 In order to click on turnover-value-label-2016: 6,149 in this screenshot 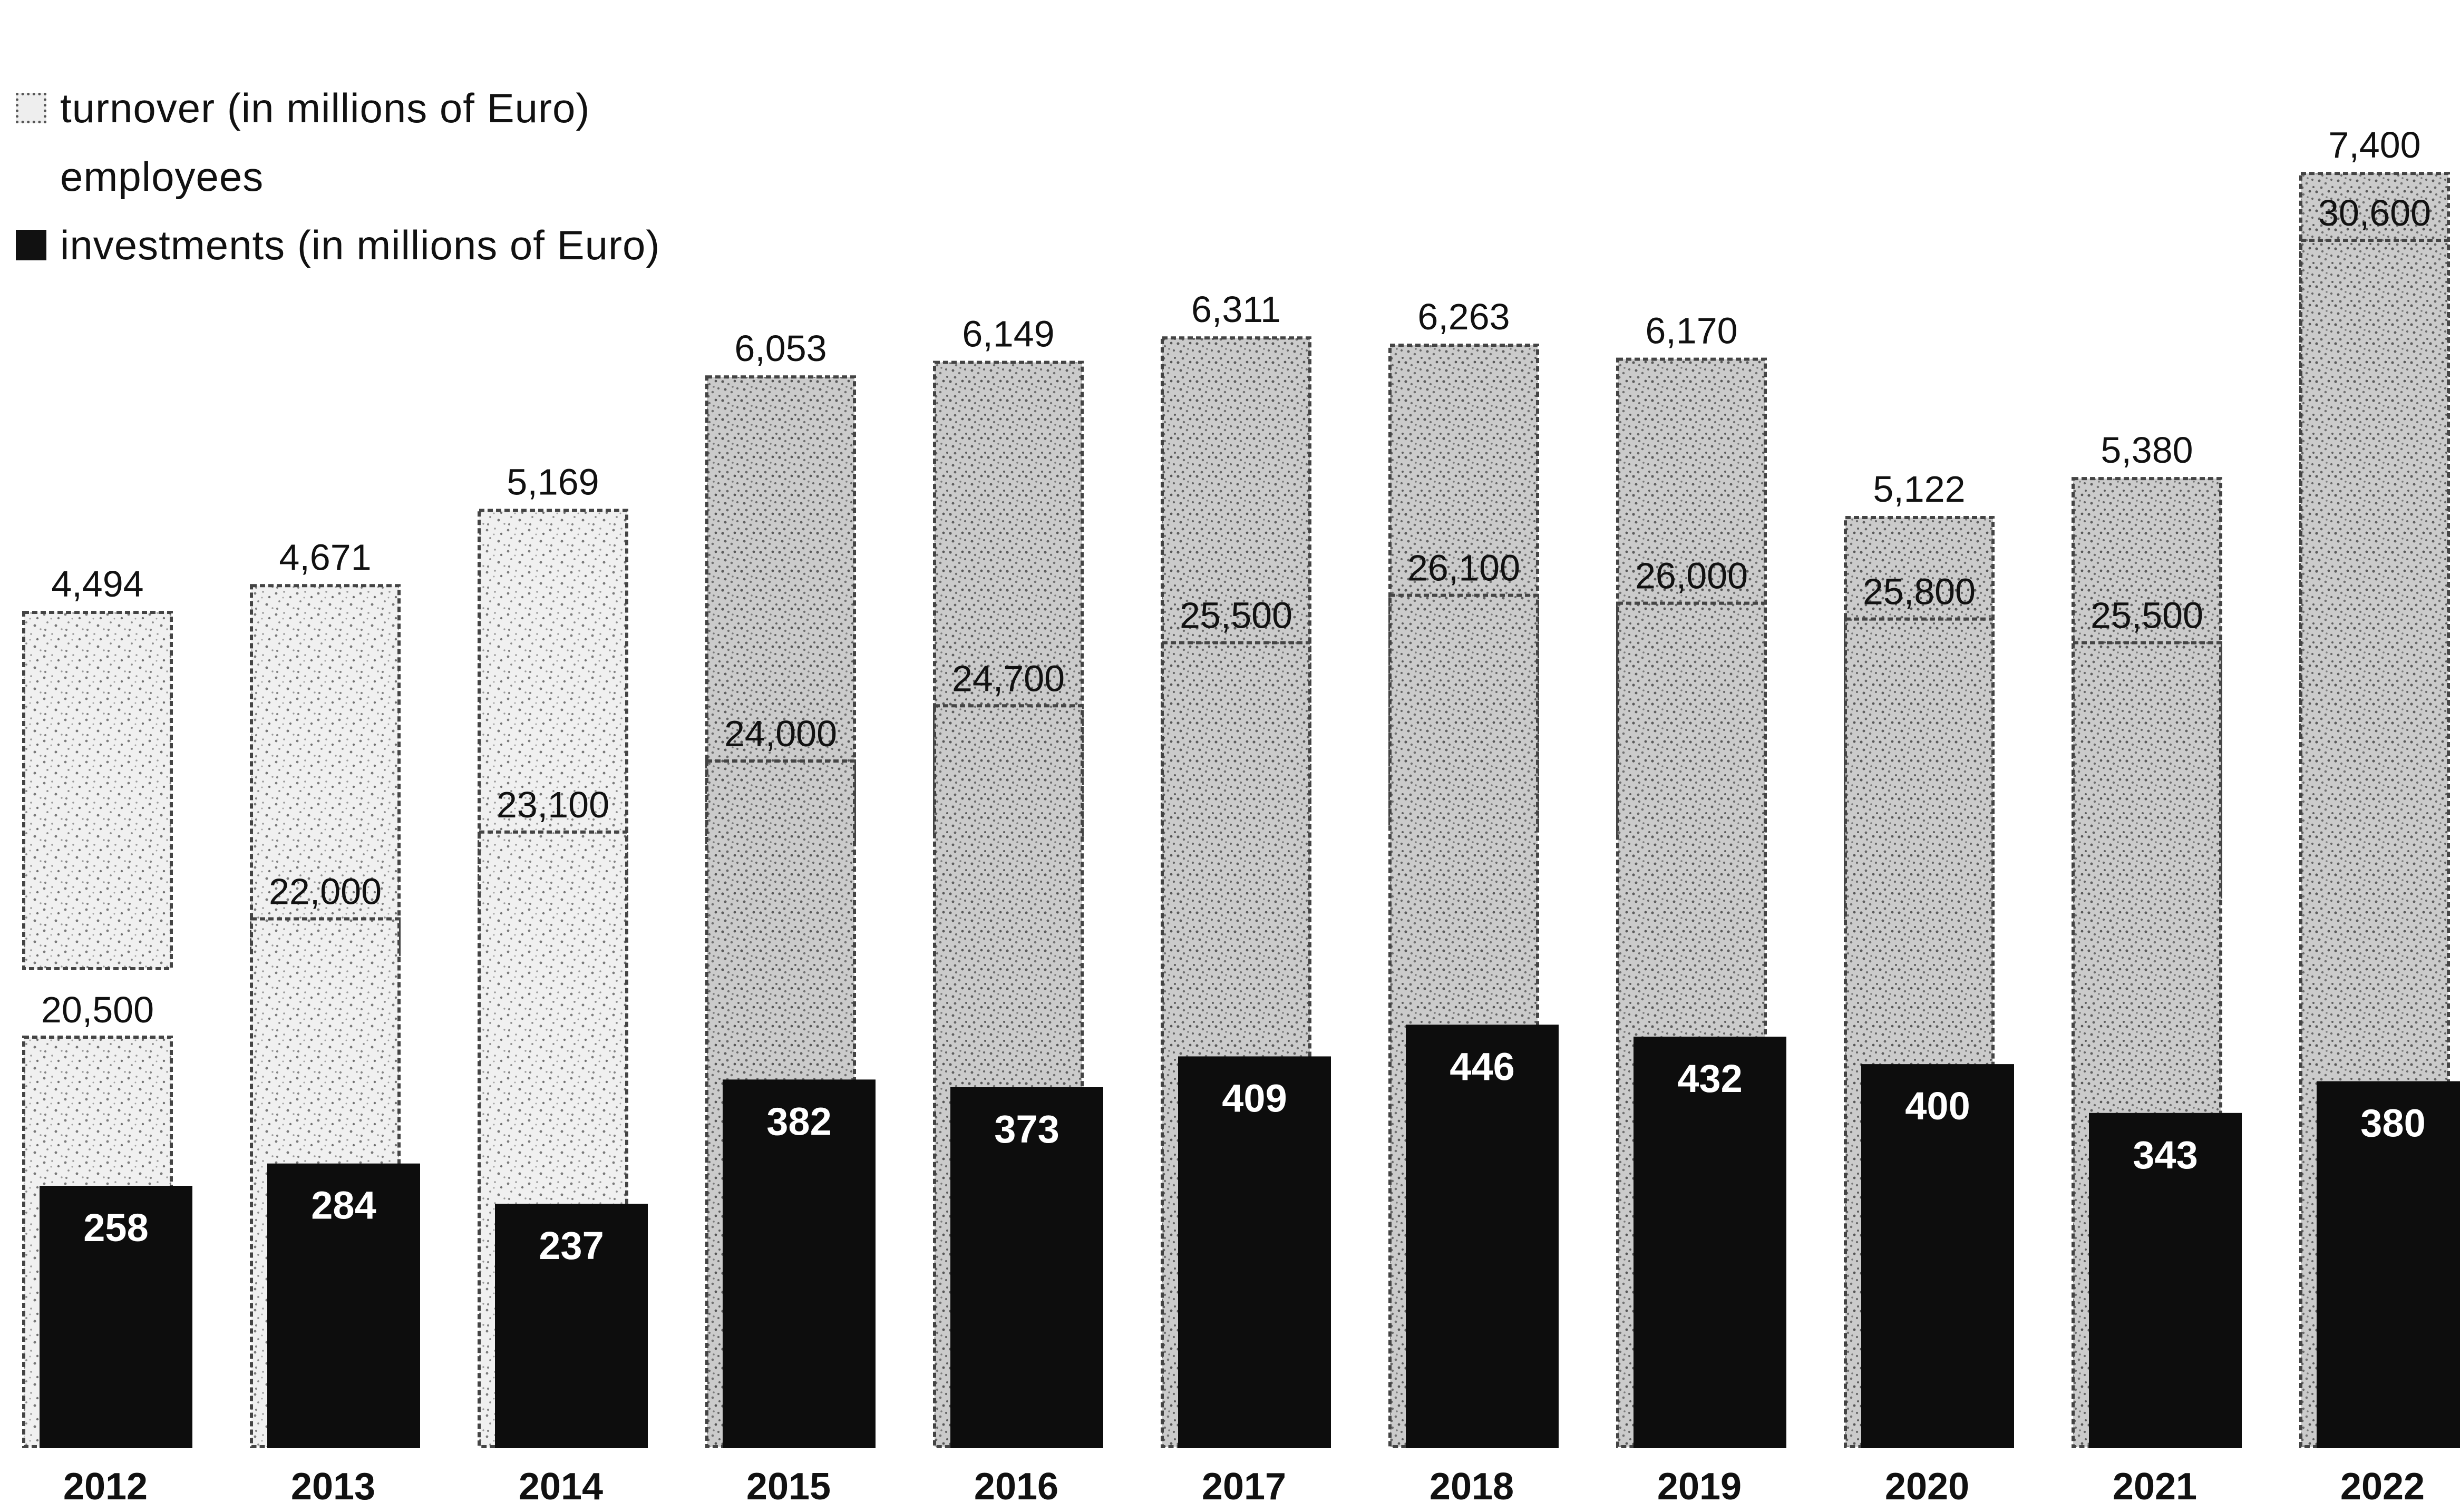, I will do `click(1008, 334)`.